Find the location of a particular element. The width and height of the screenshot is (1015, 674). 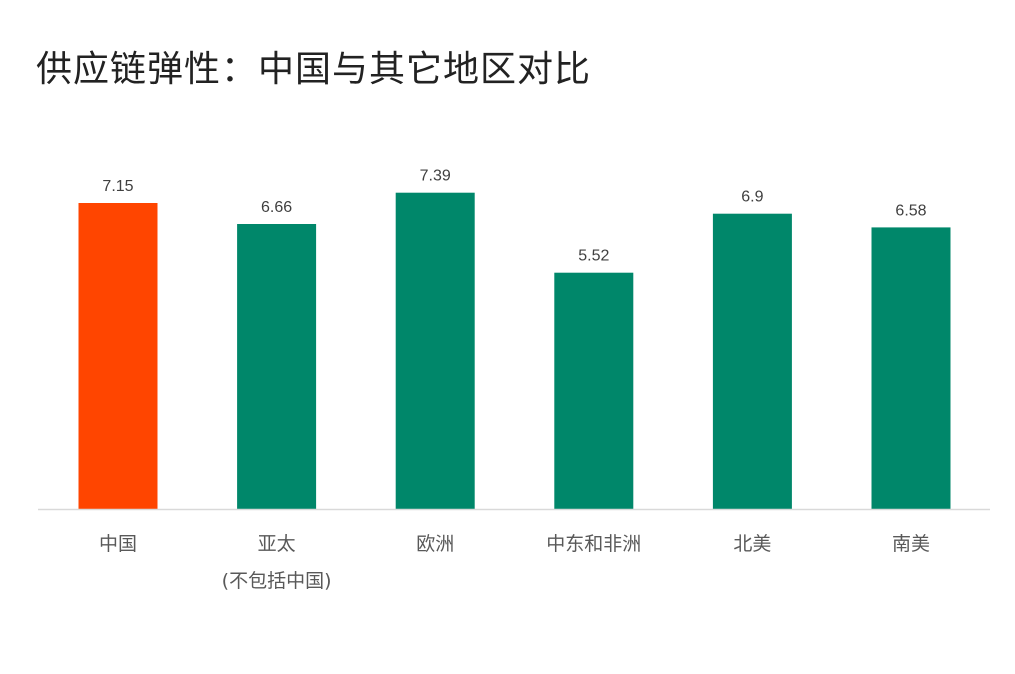

category-label-2: 欧洲 is located at coordinates (435, 544).